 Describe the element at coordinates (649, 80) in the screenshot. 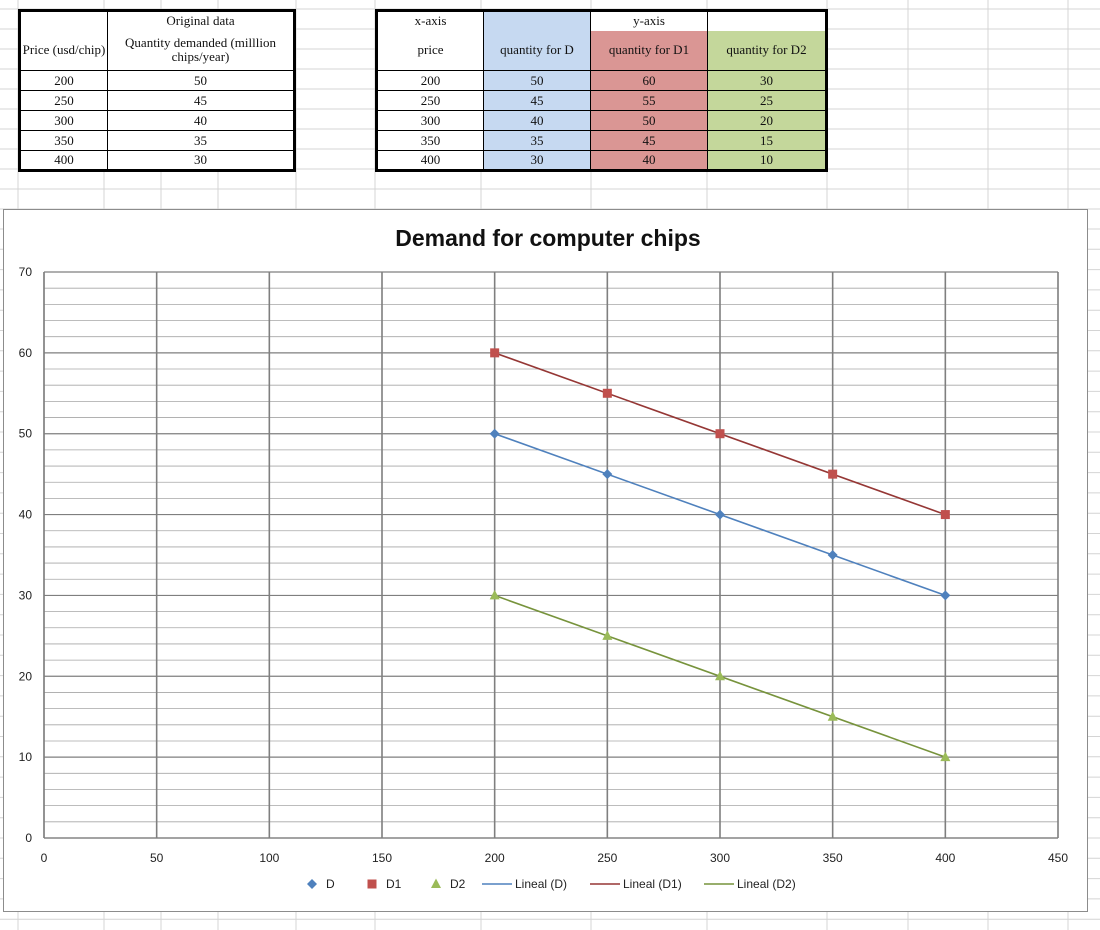

I see `t2-cell: 60` at that location.